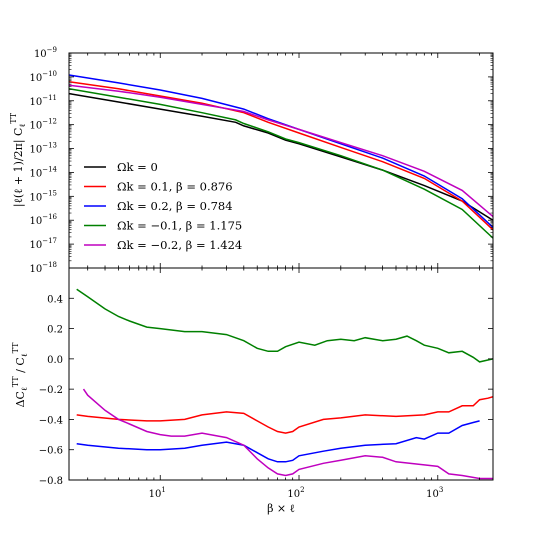 This screenshot has width=548, height=548. Describe the element at coordinates (15, 347) in the screenshot. I see `bottom-y-axis-label-den-sup: TT` at that location.